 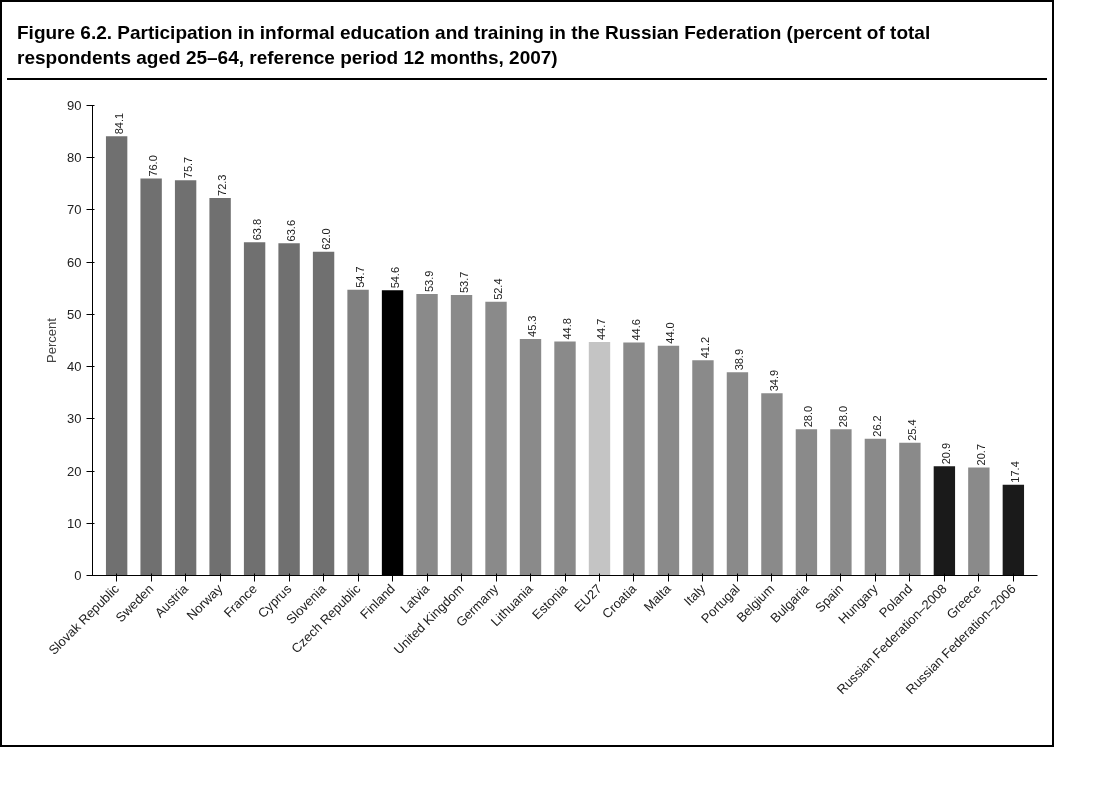 What do you see at coordinates (394, 278) in the screenshot?
I see `data-label: 54.6` at bounding box center [394, 278].